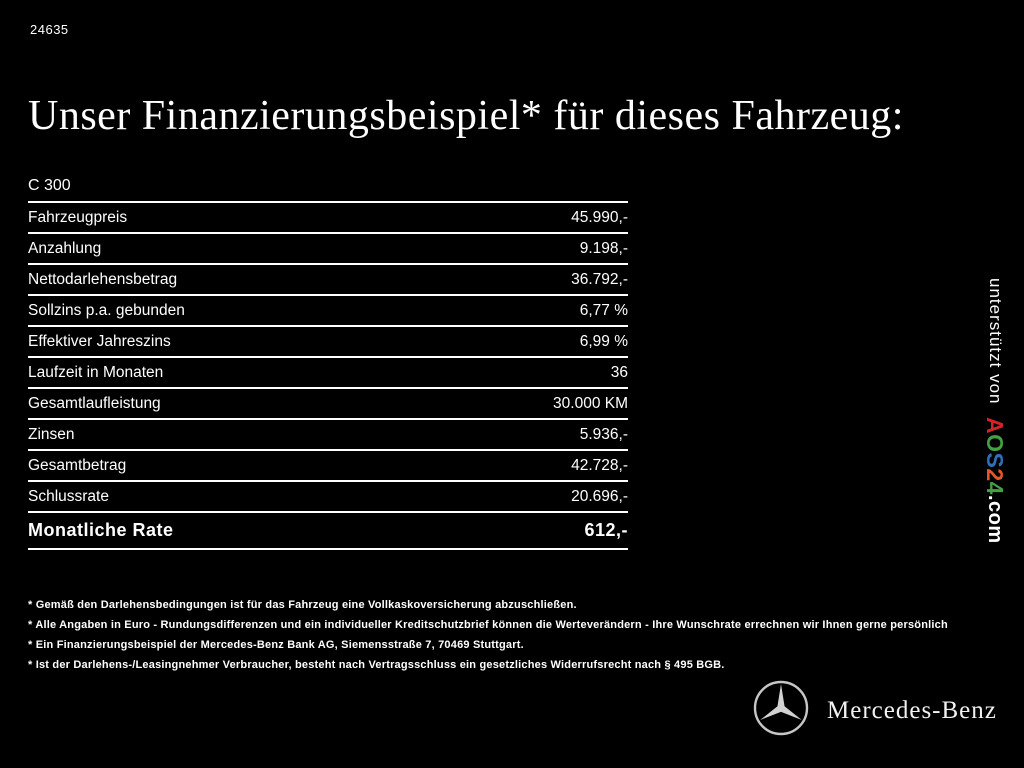 The image size is (1024, 768). I want to click on monthly-rate-value: 612,-, so click(606, 530).